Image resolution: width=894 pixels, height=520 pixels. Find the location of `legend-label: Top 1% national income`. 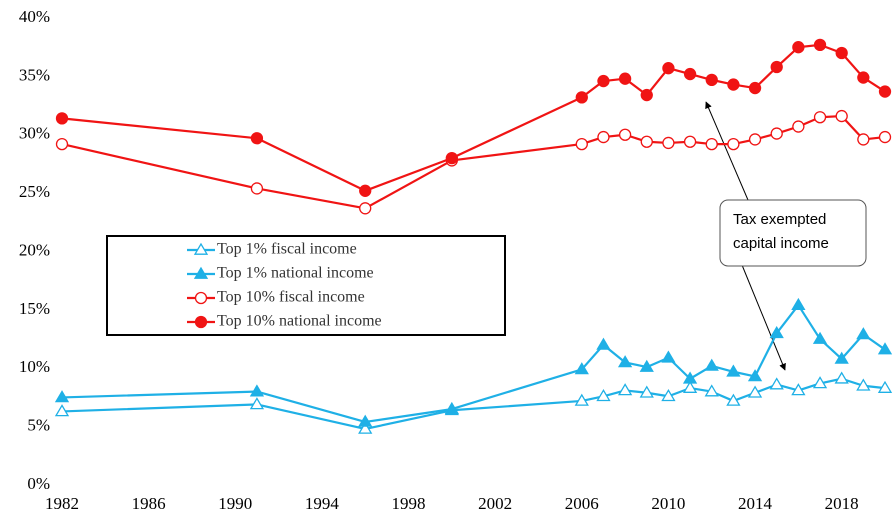

legend-label: Top 1% national income is located at coordinates (295, 273).